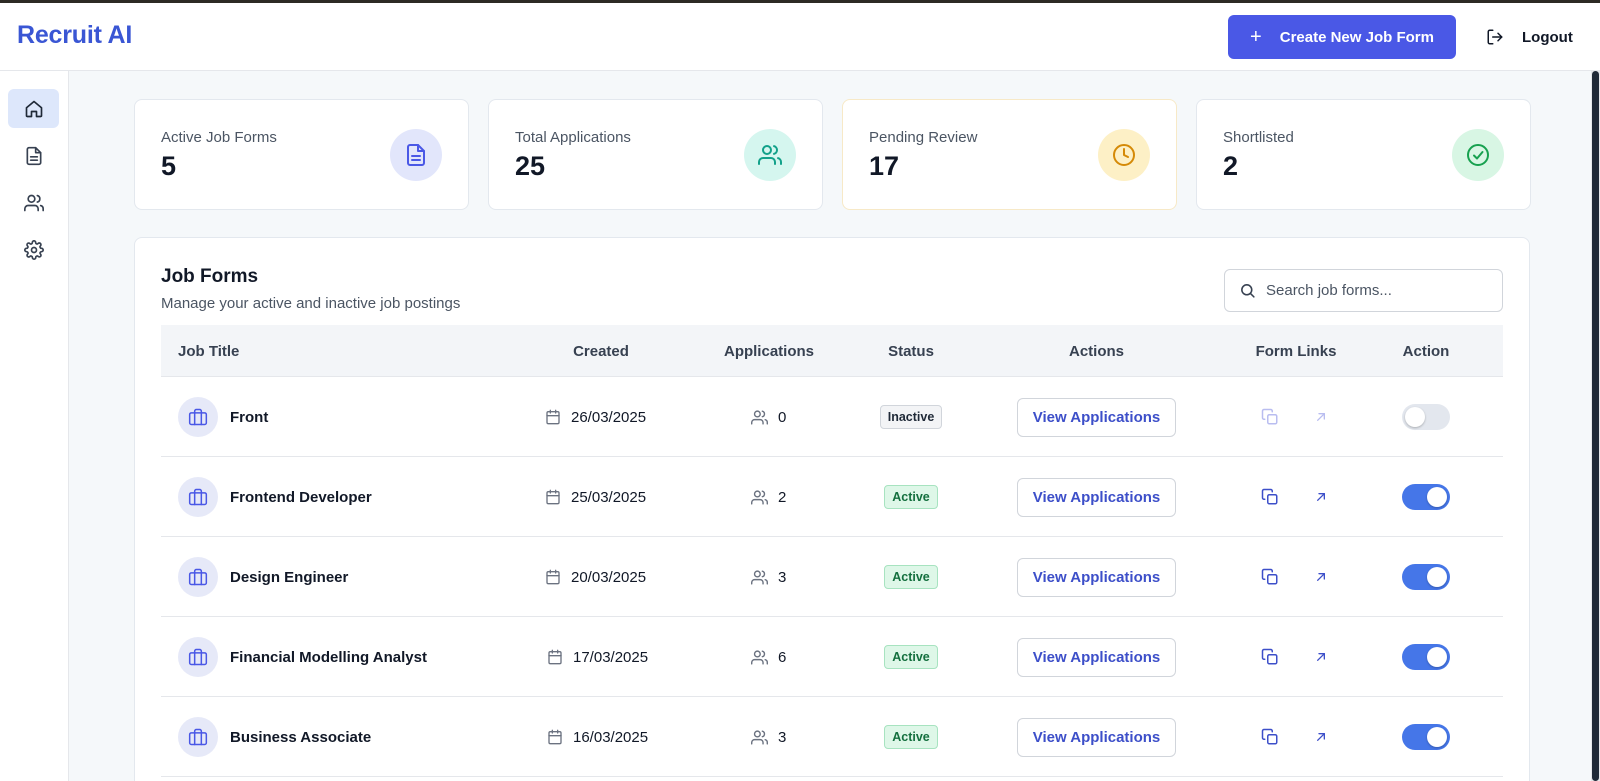 This screenshot has height=781, width=1600. I want to click on sidebar-item-home, so click(33, 108).